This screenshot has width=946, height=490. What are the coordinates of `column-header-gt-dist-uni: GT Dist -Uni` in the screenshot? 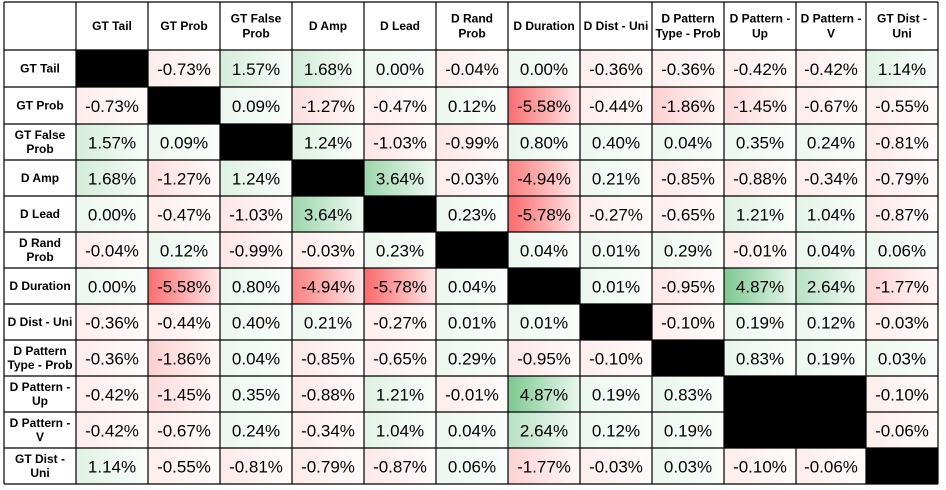 It's located at (902, 26).